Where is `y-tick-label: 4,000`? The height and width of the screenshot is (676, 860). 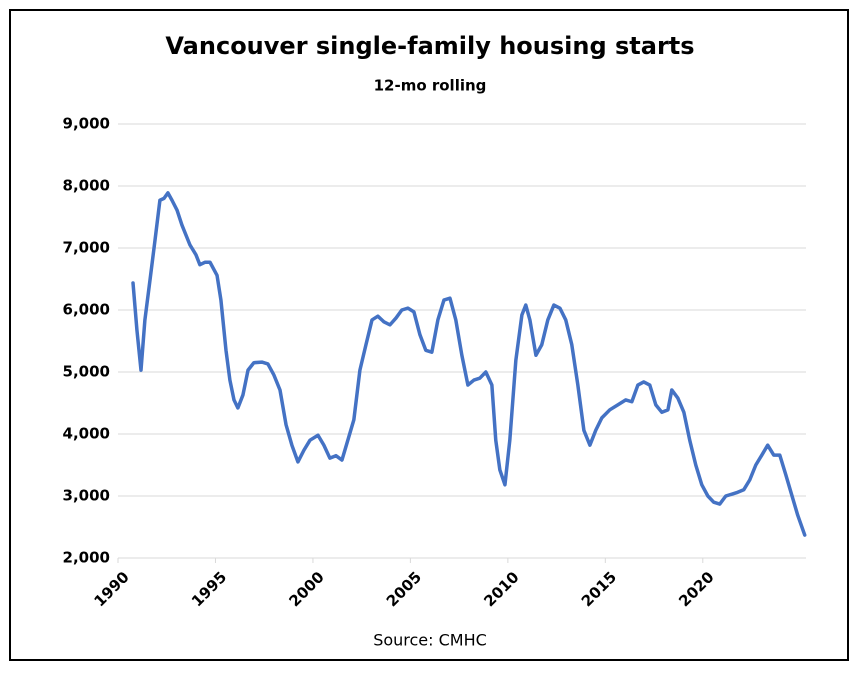 y-tick-label: 4,000 is located at coordinates (86, 434).